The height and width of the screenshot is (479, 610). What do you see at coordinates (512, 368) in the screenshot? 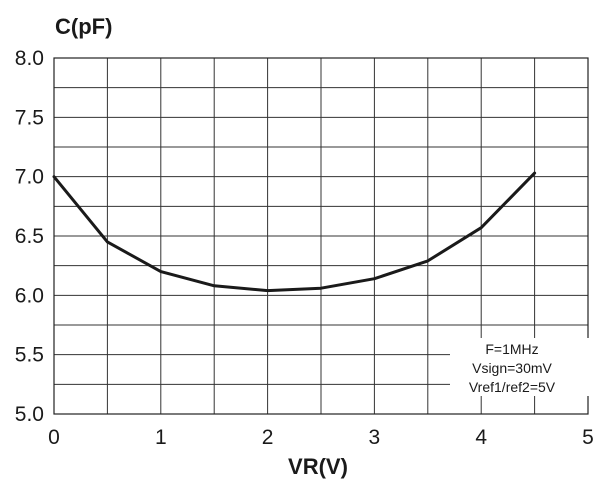
I see `annotation-signal: Vsign=30mV` at bounding box center [512, 368].